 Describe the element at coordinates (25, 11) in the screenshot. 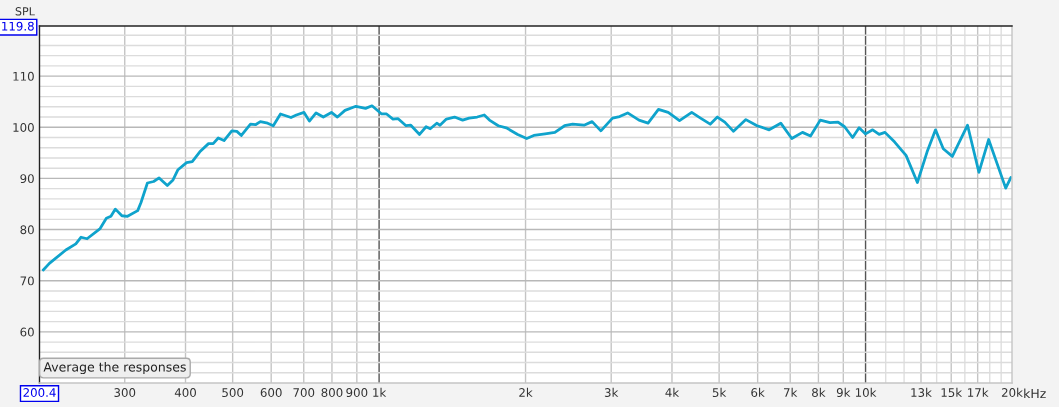

I see `y-axis-title: SPL` at that location.